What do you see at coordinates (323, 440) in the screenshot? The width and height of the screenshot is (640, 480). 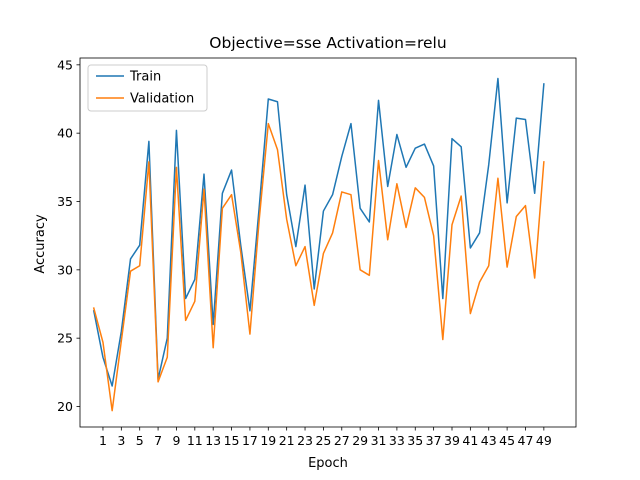 I see `x-tick-label: 25` at bounding box center [323, 440].